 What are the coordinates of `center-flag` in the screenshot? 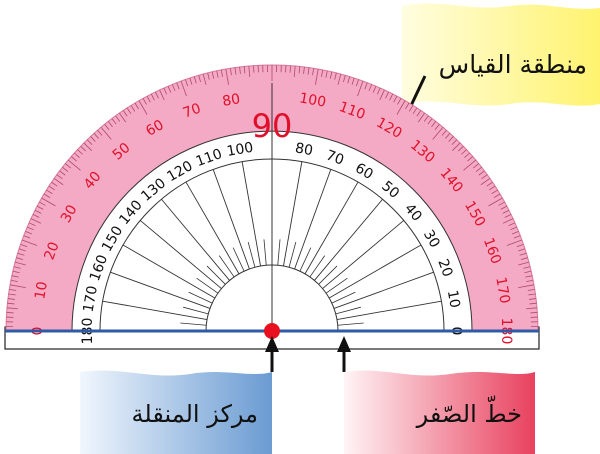 It's located at (176, 412).